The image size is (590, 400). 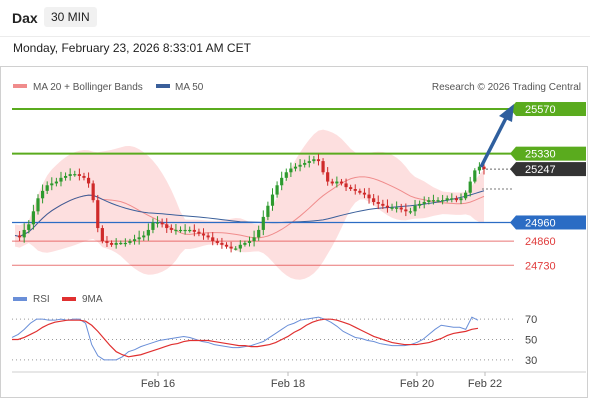 I want to click on rsi-legend-label: RSI, so click(x=41, y=299).